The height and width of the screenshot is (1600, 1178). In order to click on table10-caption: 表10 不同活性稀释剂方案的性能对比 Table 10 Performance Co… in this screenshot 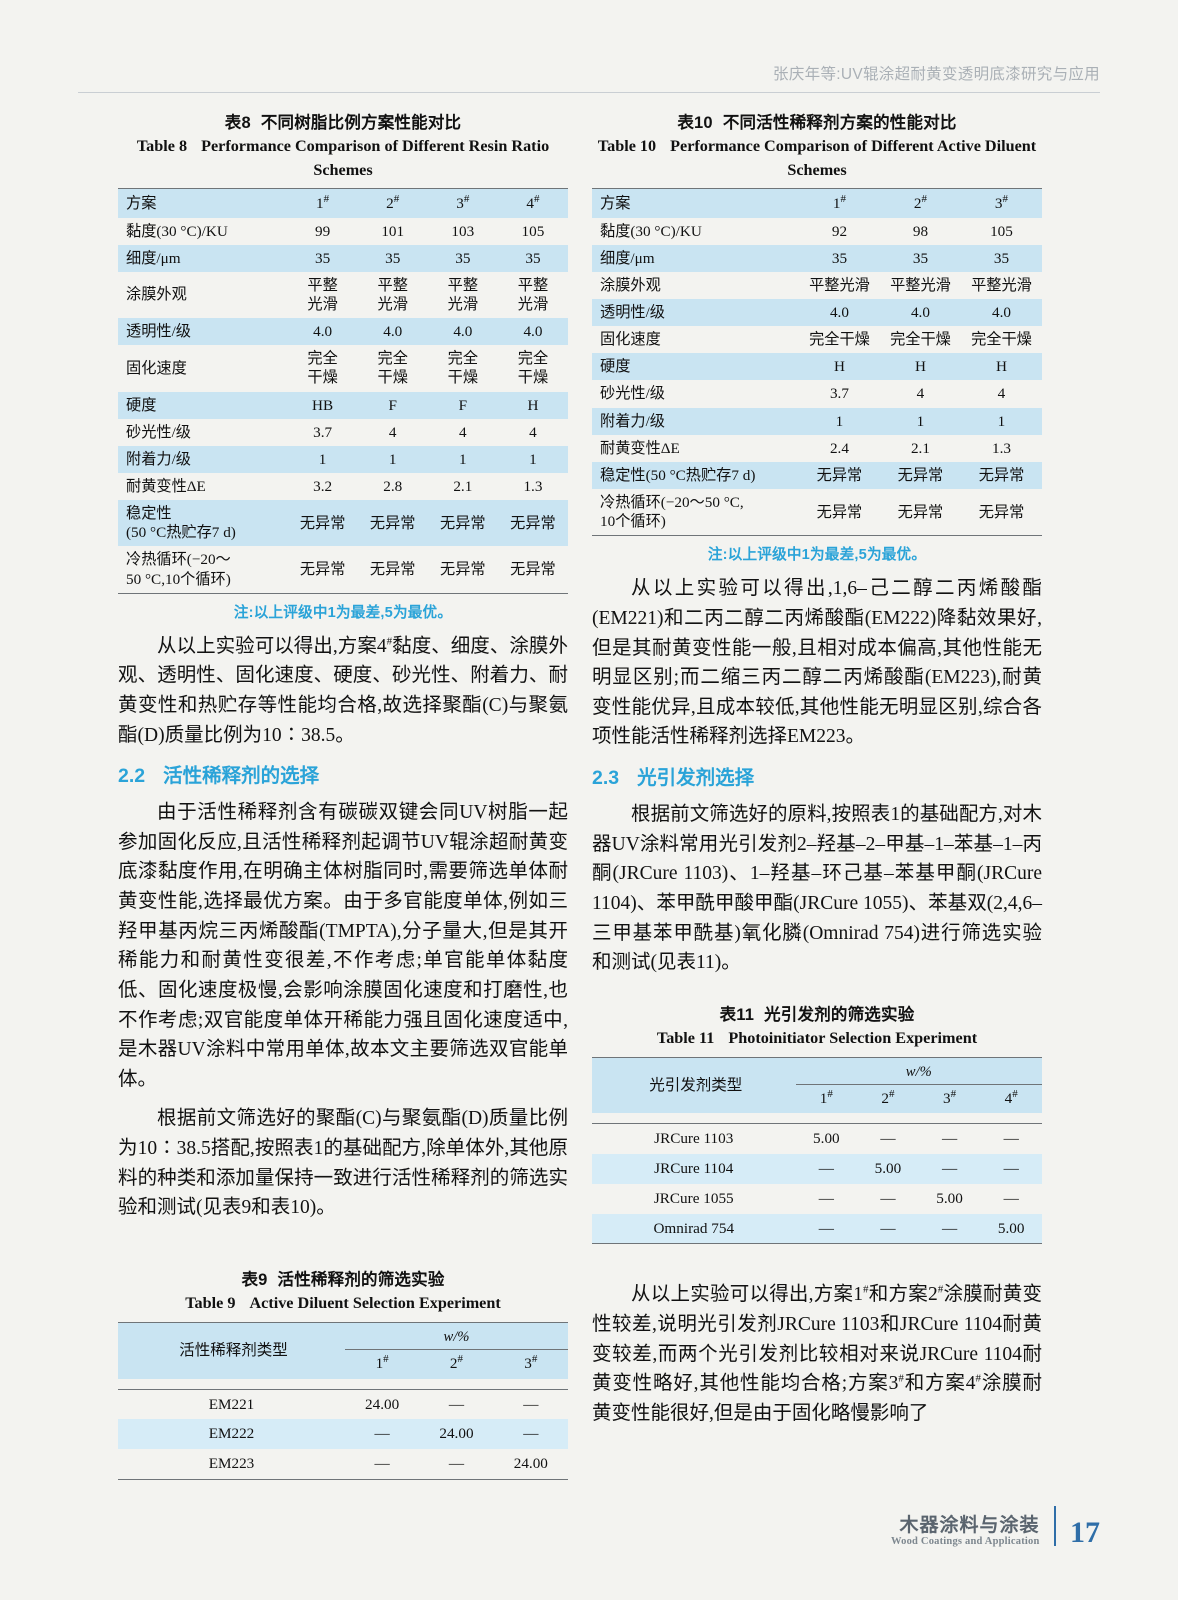, I will do `click(817, 147)`.